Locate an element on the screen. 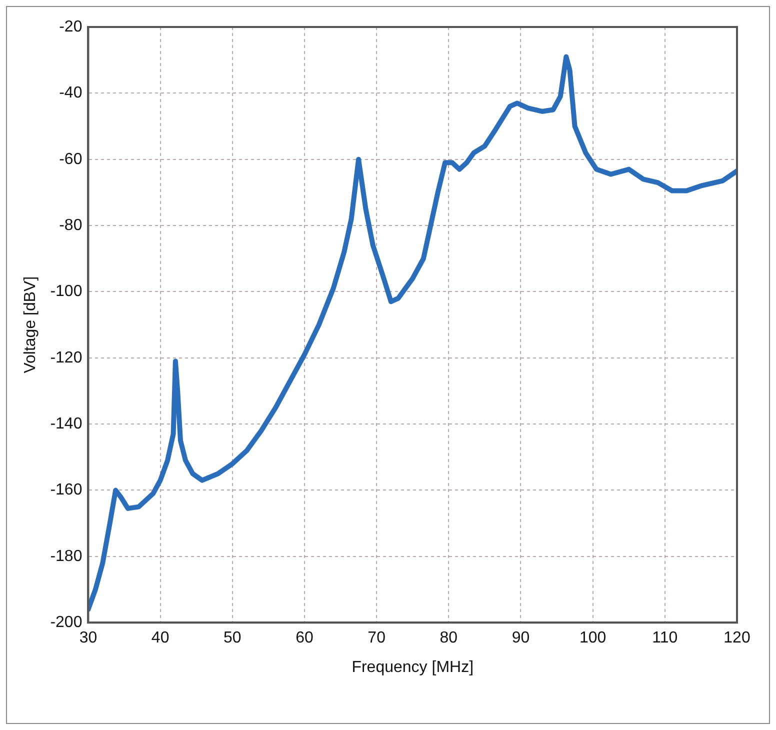 Image resolution: width=776 pixels, height=730 pixels. y-tick-label: -100 is located at coordinates (66, 291).